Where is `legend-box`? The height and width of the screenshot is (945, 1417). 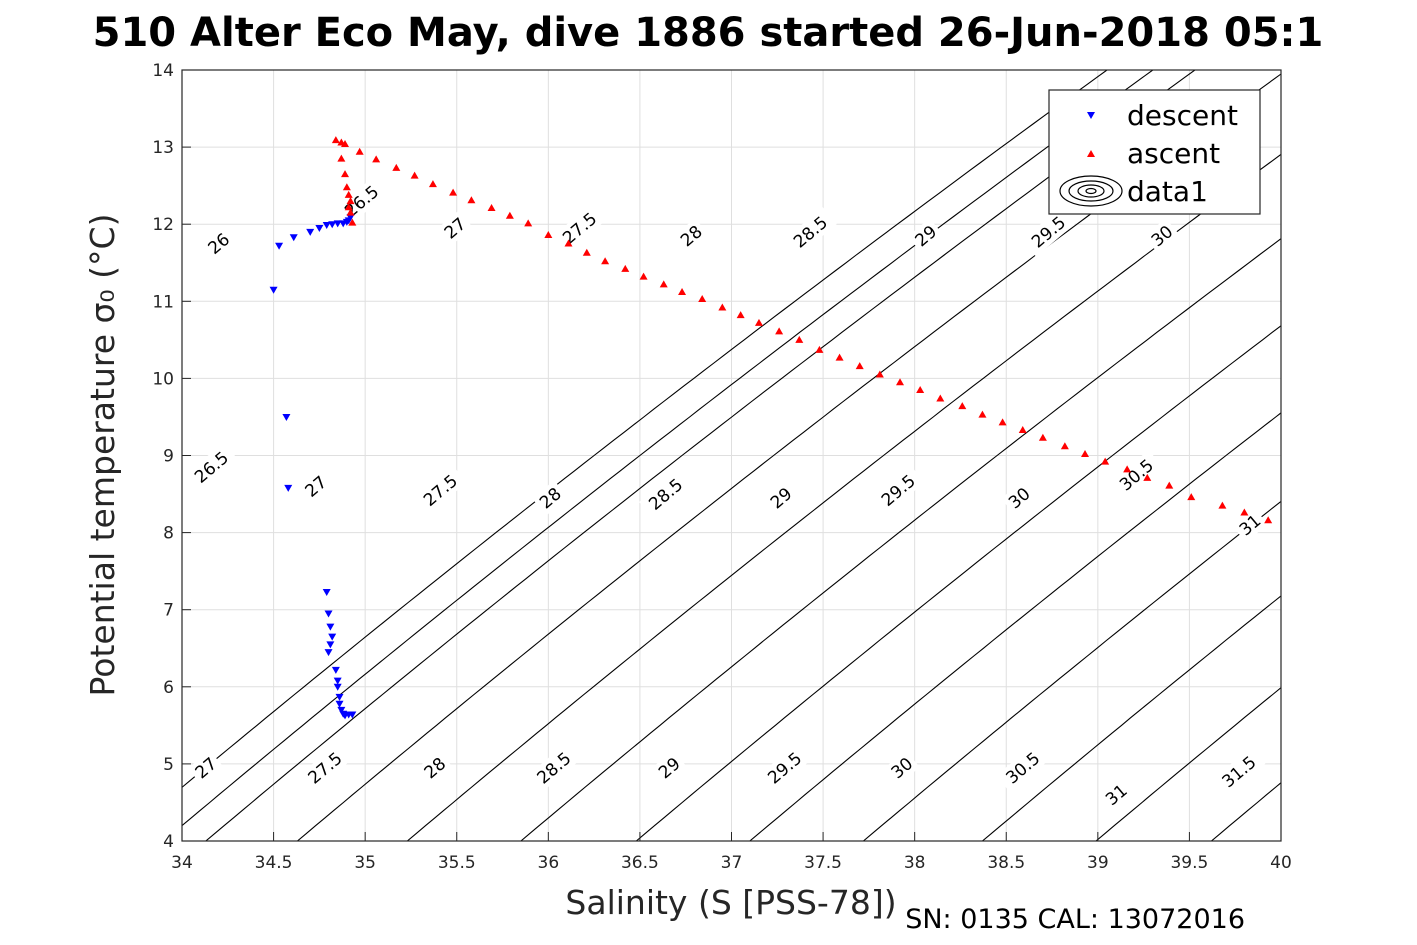 legend-box is located at coordinates (1154, 152).